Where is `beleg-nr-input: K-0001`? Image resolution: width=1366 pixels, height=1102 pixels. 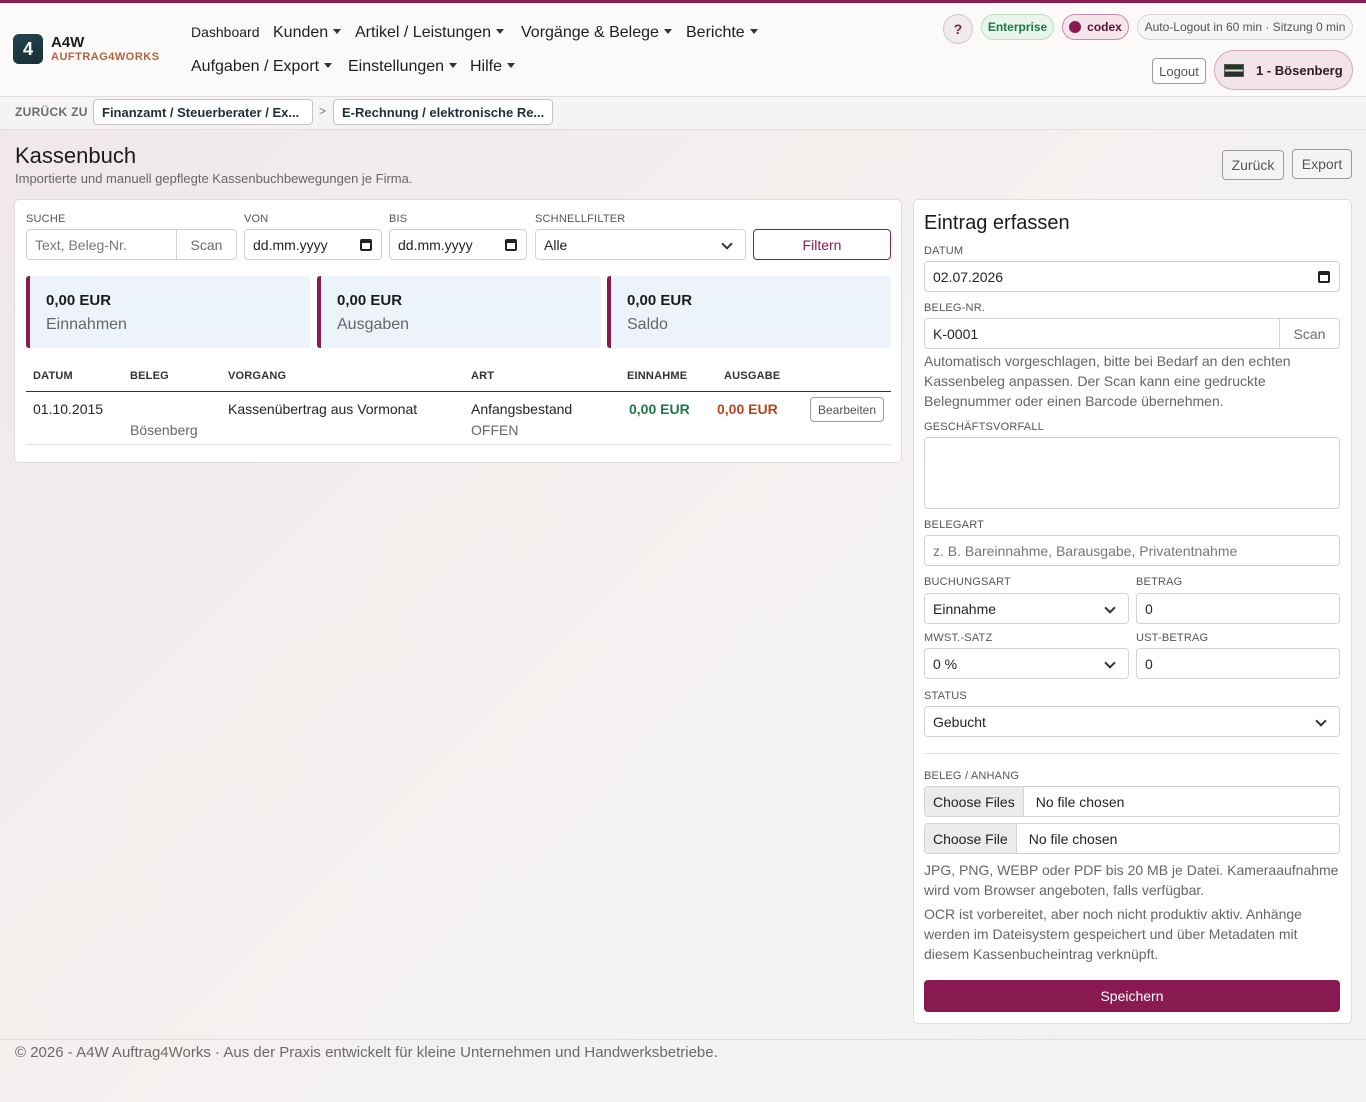
beleg-nr-input: K-0001 is located at coordinates (1102, 333).